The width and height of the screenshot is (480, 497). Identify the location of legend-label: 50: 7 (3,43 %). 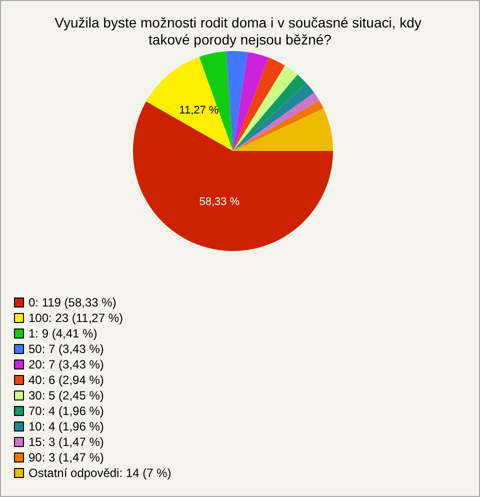
(66, 349).